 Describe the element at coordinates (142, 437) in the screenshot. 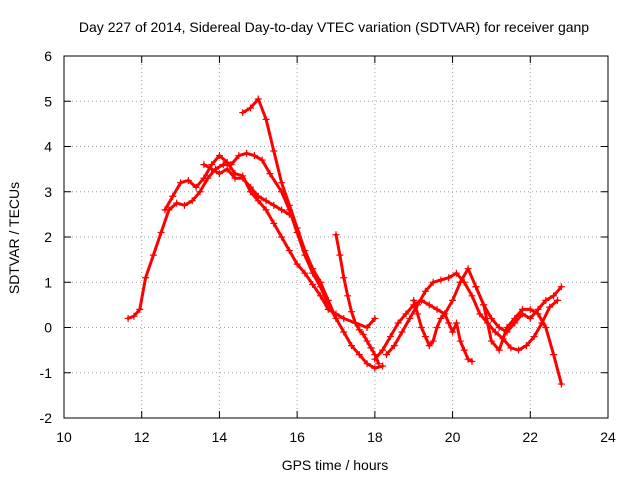

I see `x-tick-label: 12` at that location.